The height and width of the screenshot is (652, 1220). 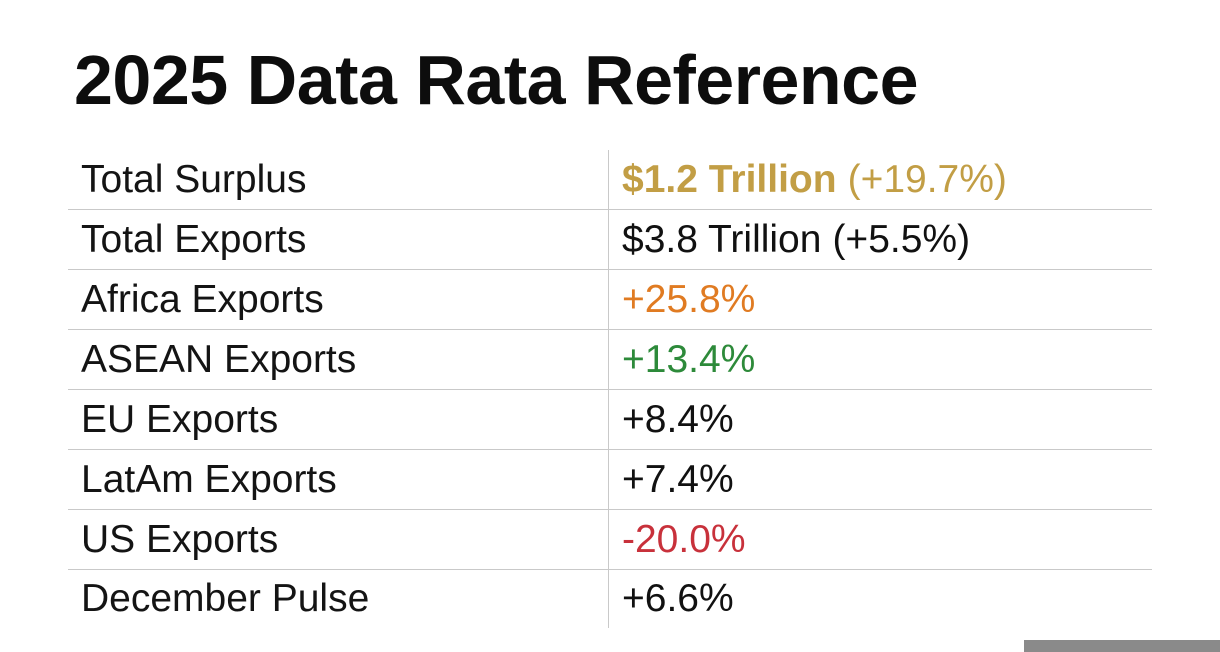 I want to click on row-value: +7.4%, so click(x=678, y=479).